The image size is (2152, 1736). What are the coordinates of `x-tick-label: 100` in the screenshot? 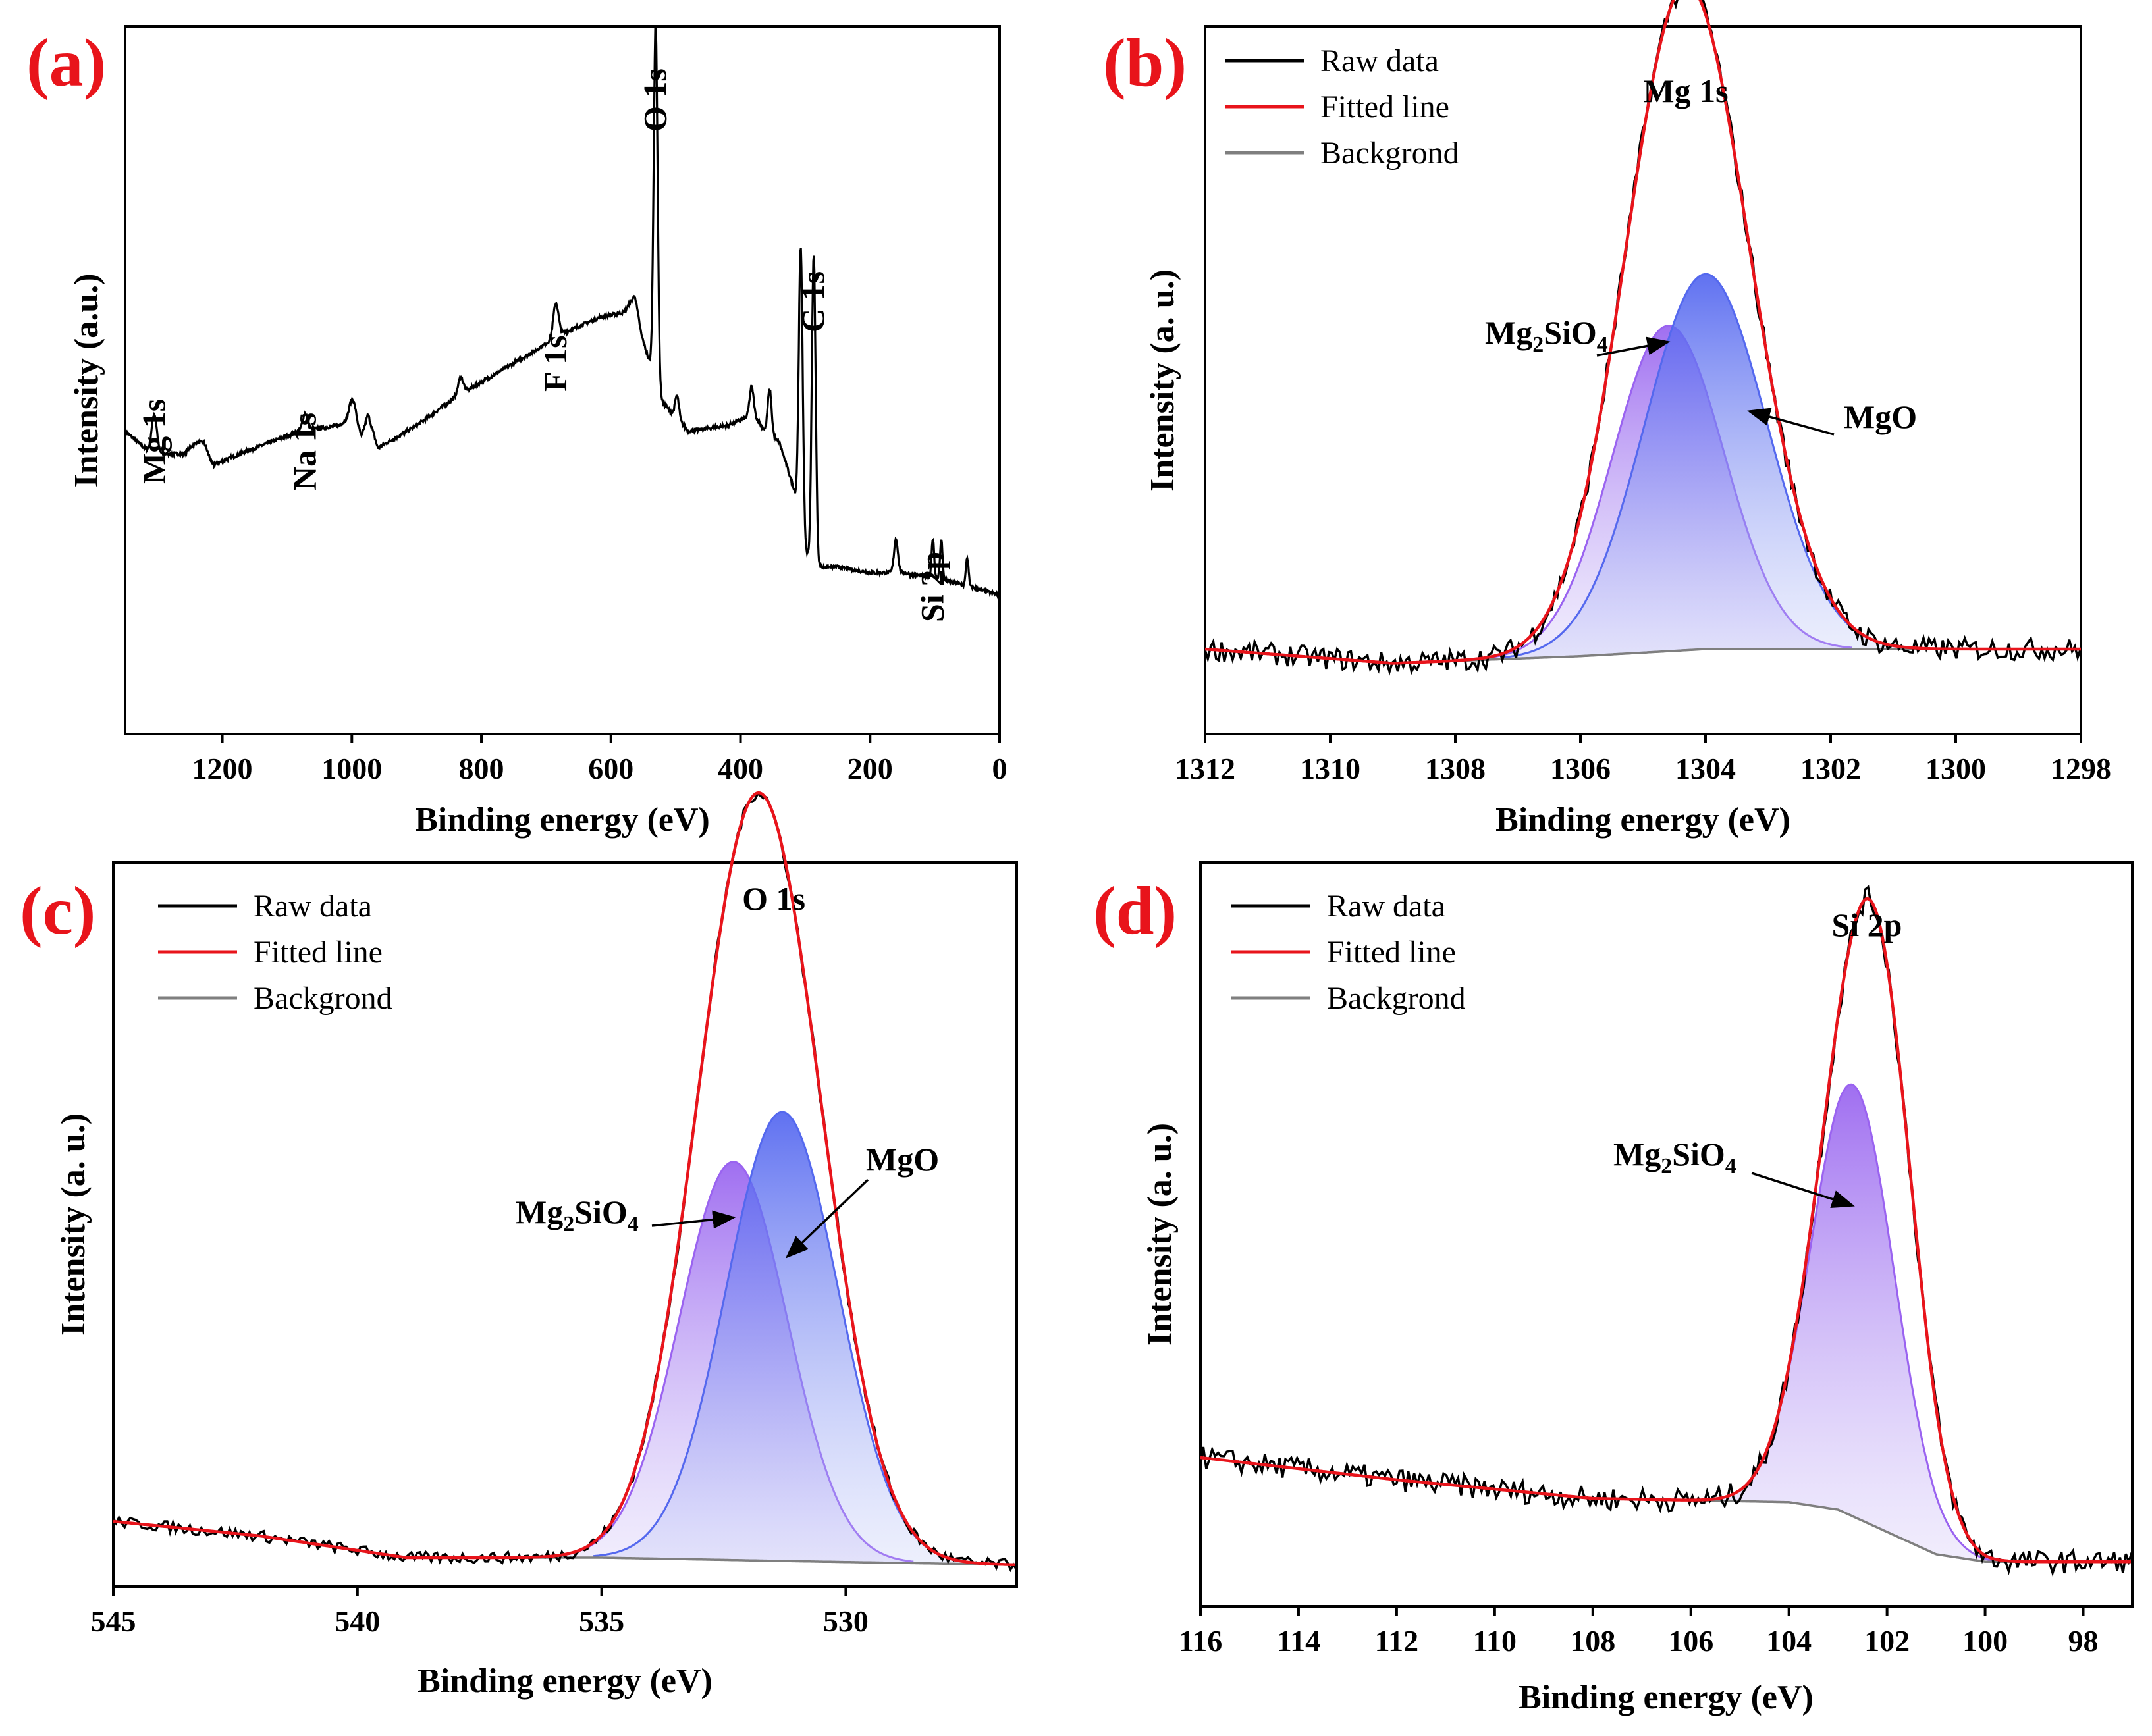 It's located at (1985, 1641).